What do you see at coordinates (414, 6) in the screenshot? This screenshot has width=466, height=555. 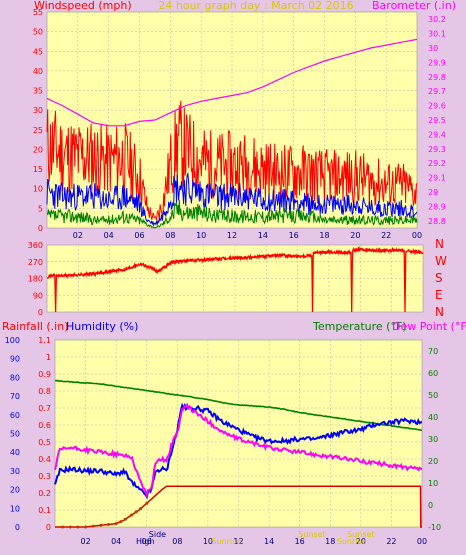 I see `barometer-axis-label: Barometer (.in)` at bounding box center [414, 6].